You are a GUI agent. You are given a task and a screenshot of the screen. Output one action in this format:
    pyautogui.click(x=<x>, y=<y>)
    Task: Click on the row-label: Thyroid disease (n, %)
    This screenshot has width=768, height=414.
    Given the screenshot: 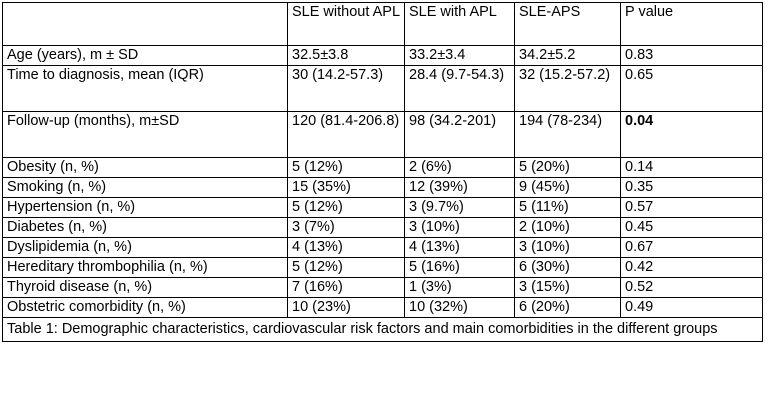 What is the action you would take?
    pyautogui.click(x=145, y=287)
    